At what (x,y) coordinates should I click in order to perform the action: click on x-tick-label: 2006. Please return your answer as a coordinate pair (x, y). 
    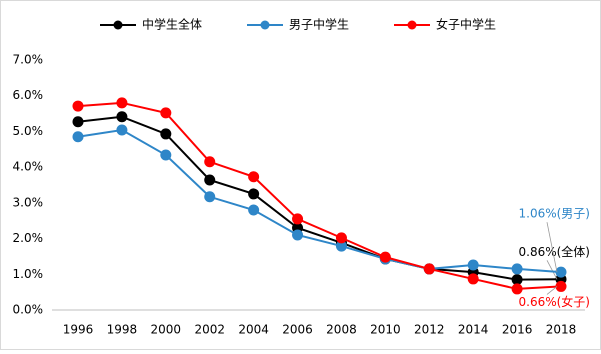
    Looking at the image, I should click on (297, 330).